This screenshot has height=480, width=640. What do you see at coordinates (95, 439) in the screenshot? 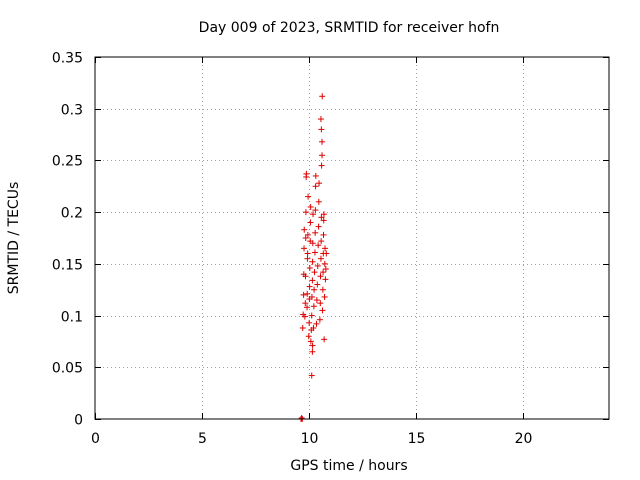
I see `x-tick-label: 0` at bounding box center [95, 439].